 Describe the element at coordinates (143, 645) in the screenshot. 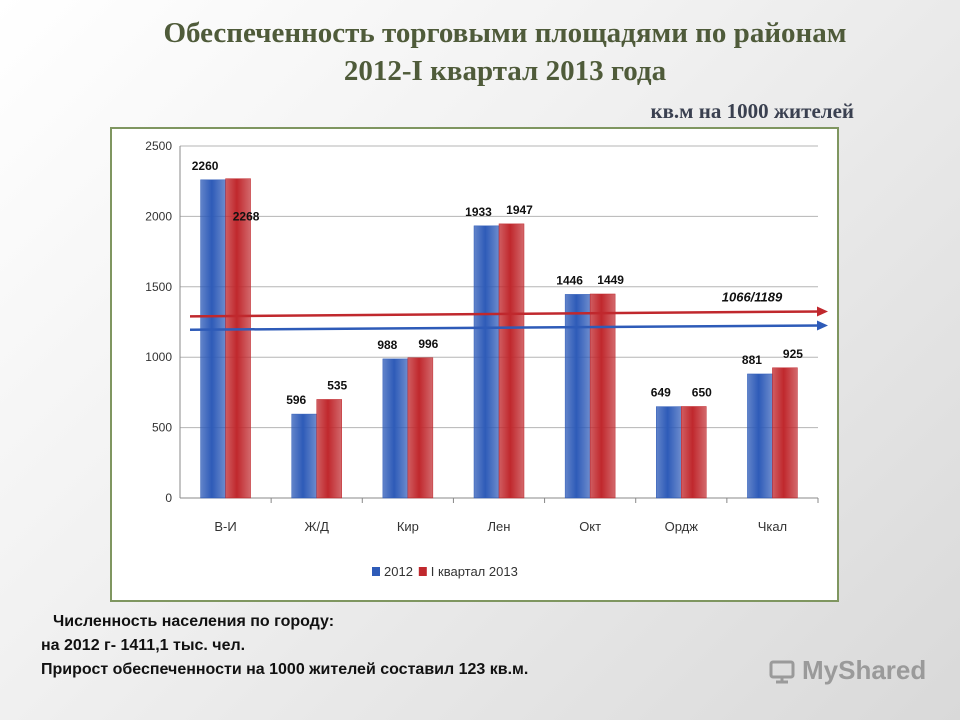

I see `population-value: на 2012 г- 1411,1 тыс. чел.` at that location.